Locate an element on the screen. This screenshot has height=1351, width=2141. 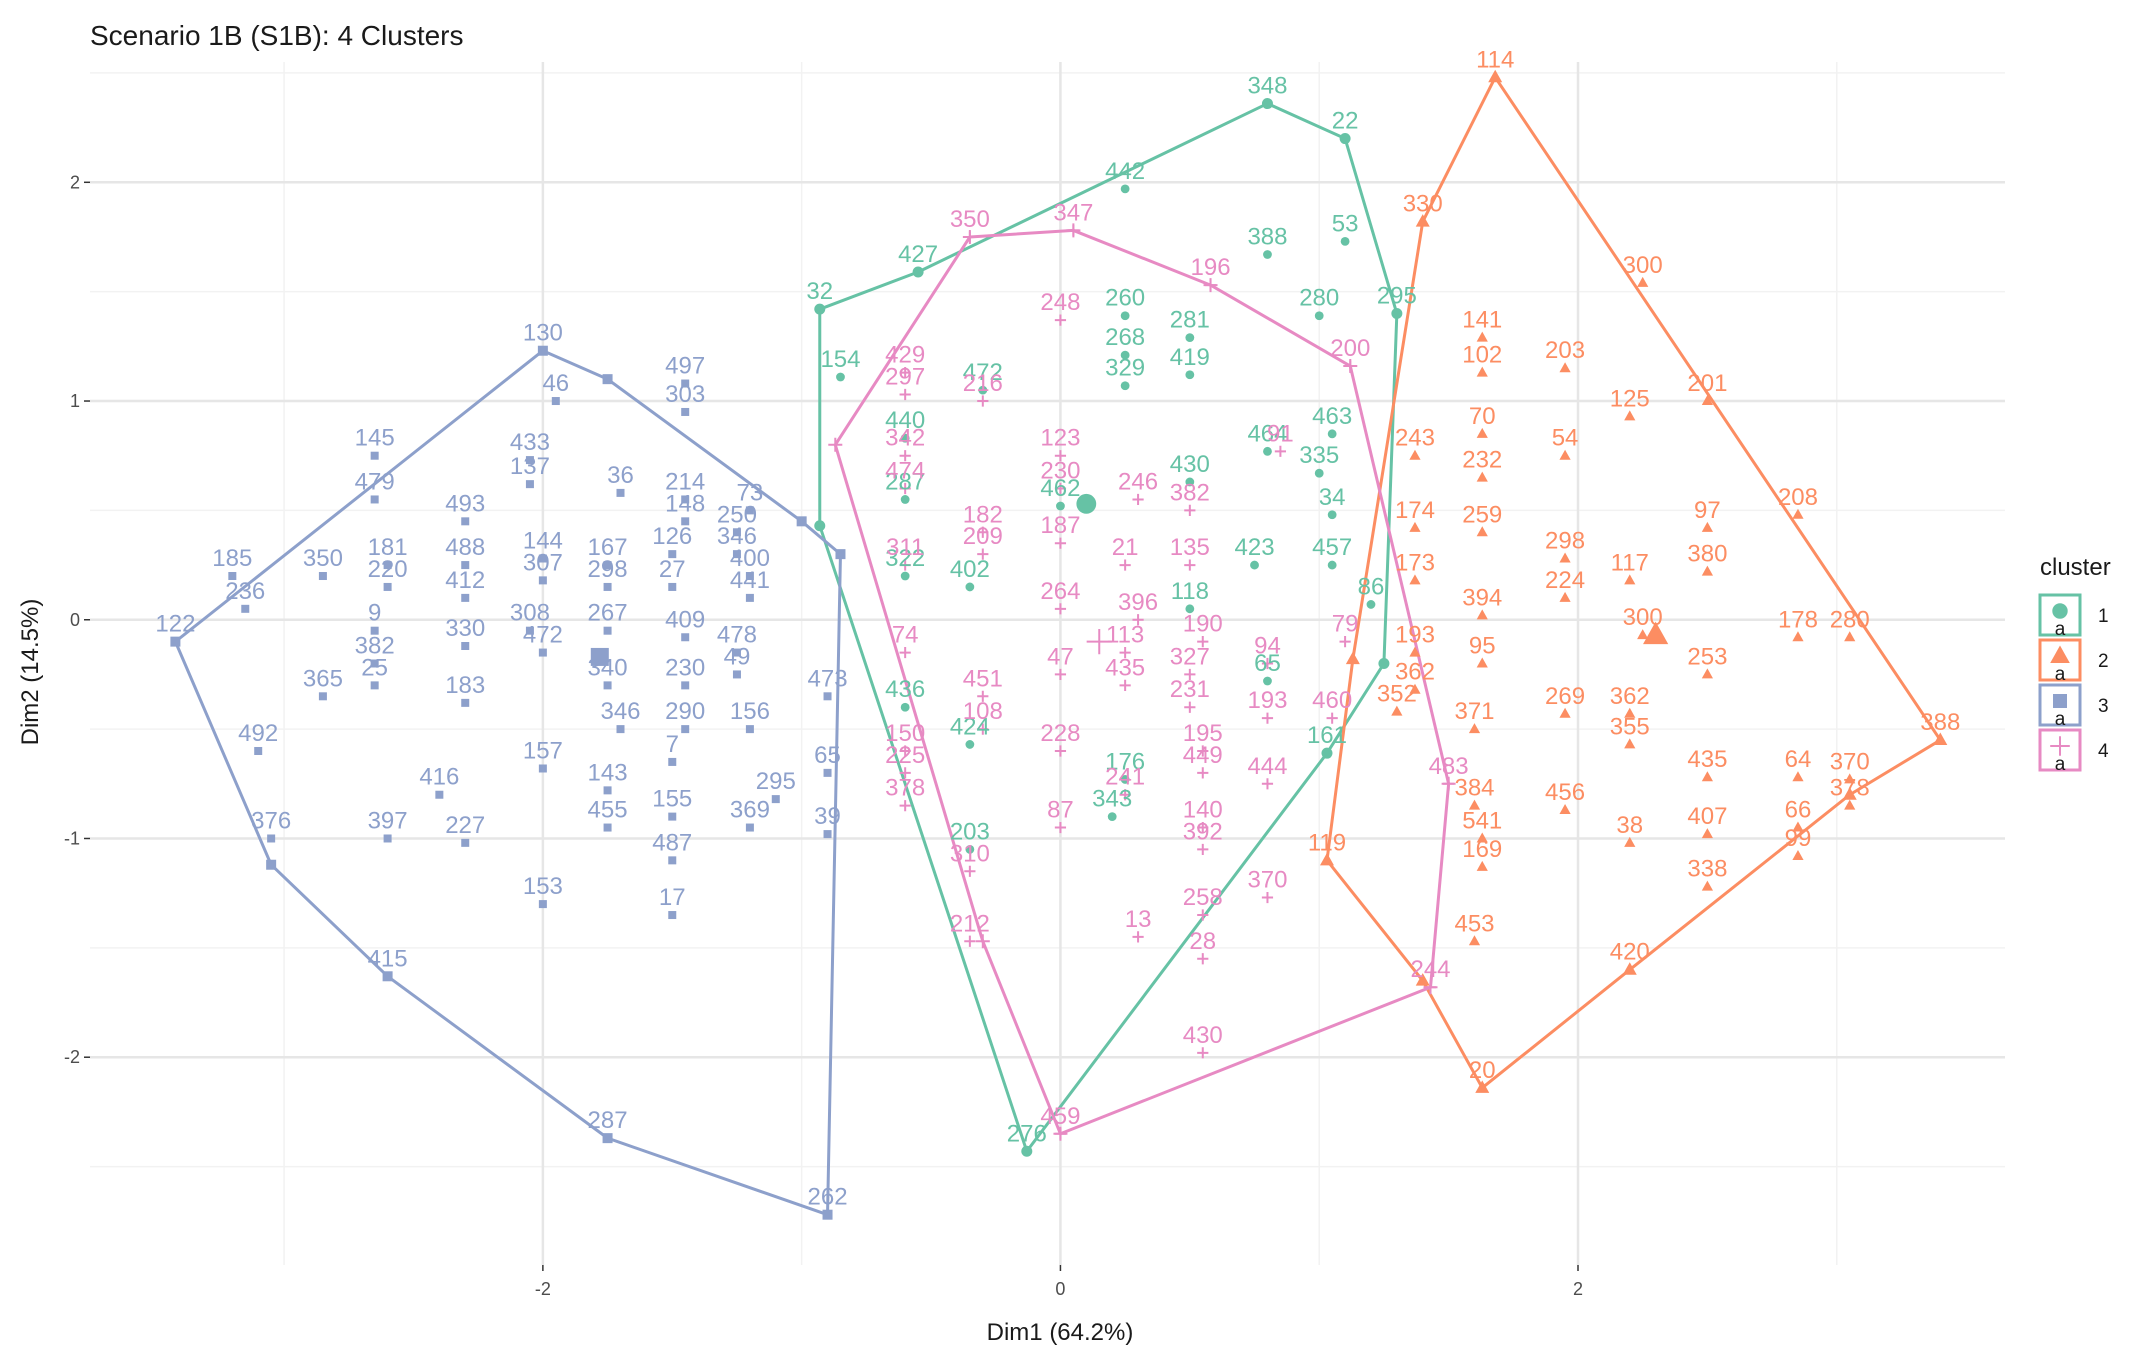
point-label: 493 is located at coordinates (465, 503).